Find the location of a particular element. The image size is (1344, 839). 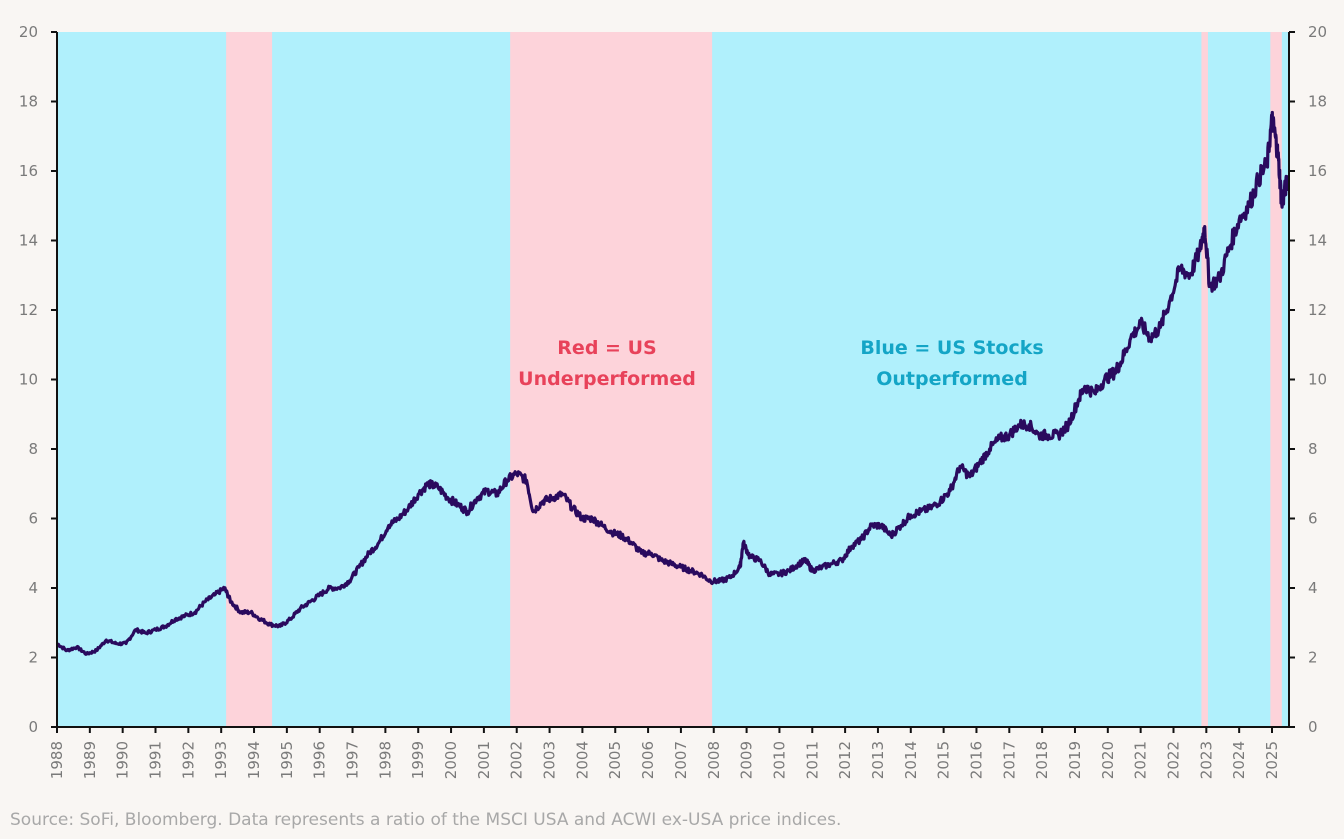

y-tick-label-left-16: 16 is located at coordinates (28, 171).